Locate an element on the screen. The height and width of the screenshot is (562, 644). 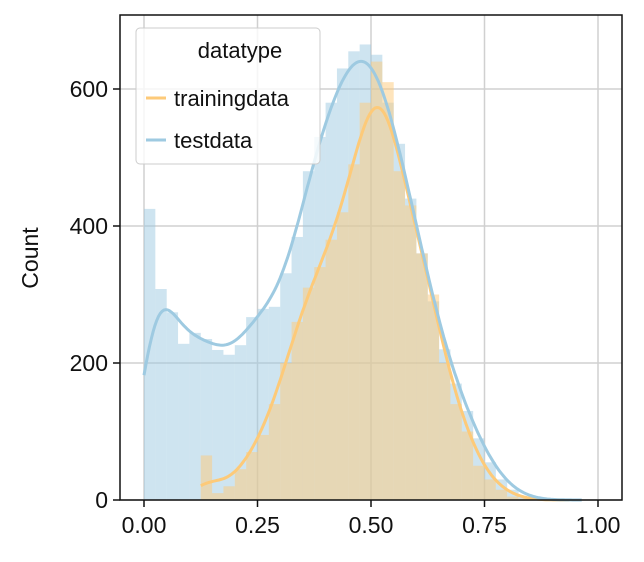
legend: datatype trainingdata testdata is located at coordinates (228, 96).